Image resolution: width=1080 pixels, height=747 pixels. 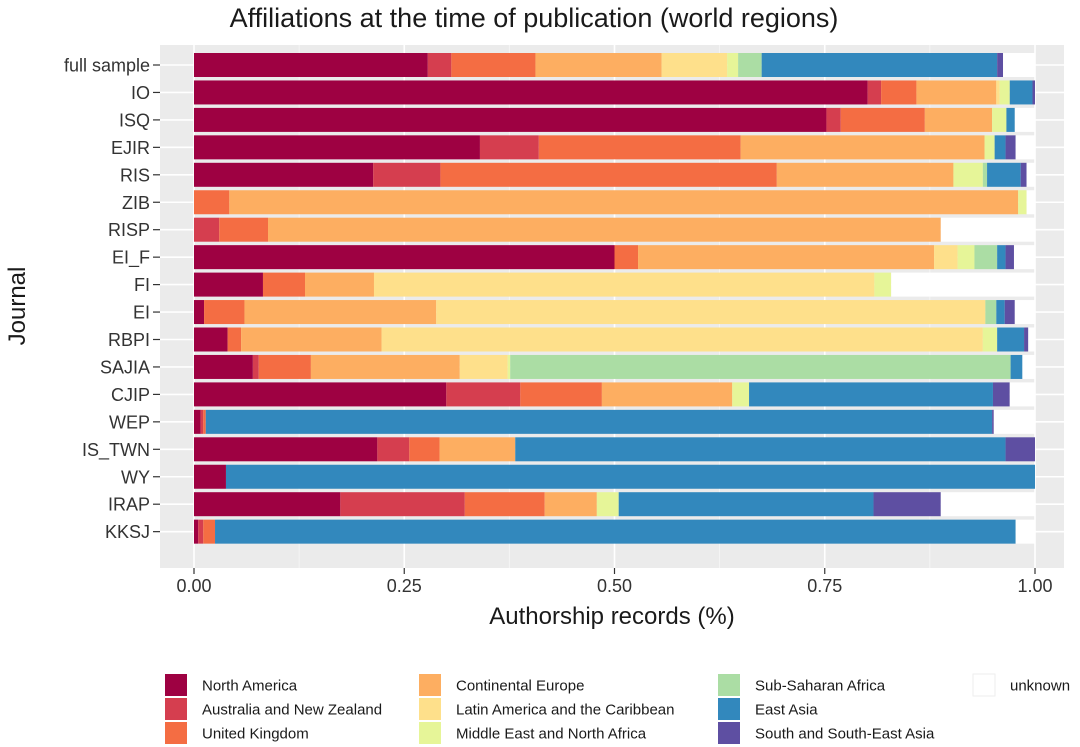 What do you see at coordinates (127, 532) in the screenshot?
I see `y-tick-label: KKSJ` at bounding box center [127, 532].